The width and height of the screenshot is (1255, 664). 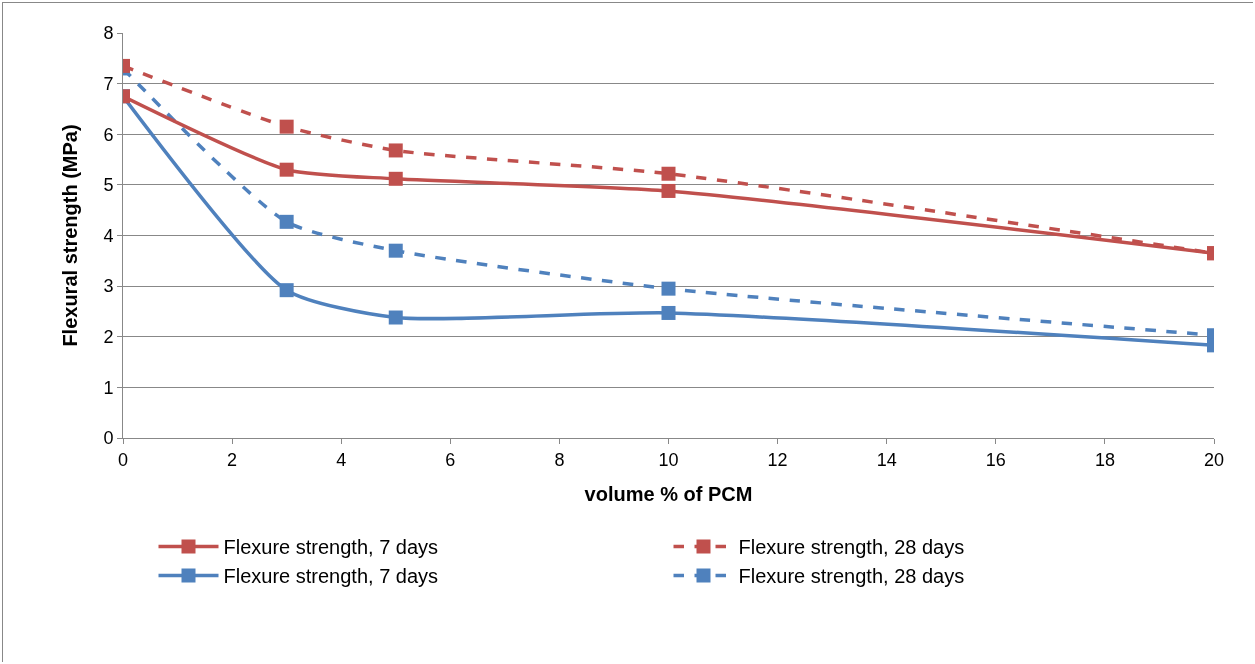 What do you see at coordinates (108, 185) in the screenshot?
I see `y-tick-label: 5` at bounding box center [108, 185].